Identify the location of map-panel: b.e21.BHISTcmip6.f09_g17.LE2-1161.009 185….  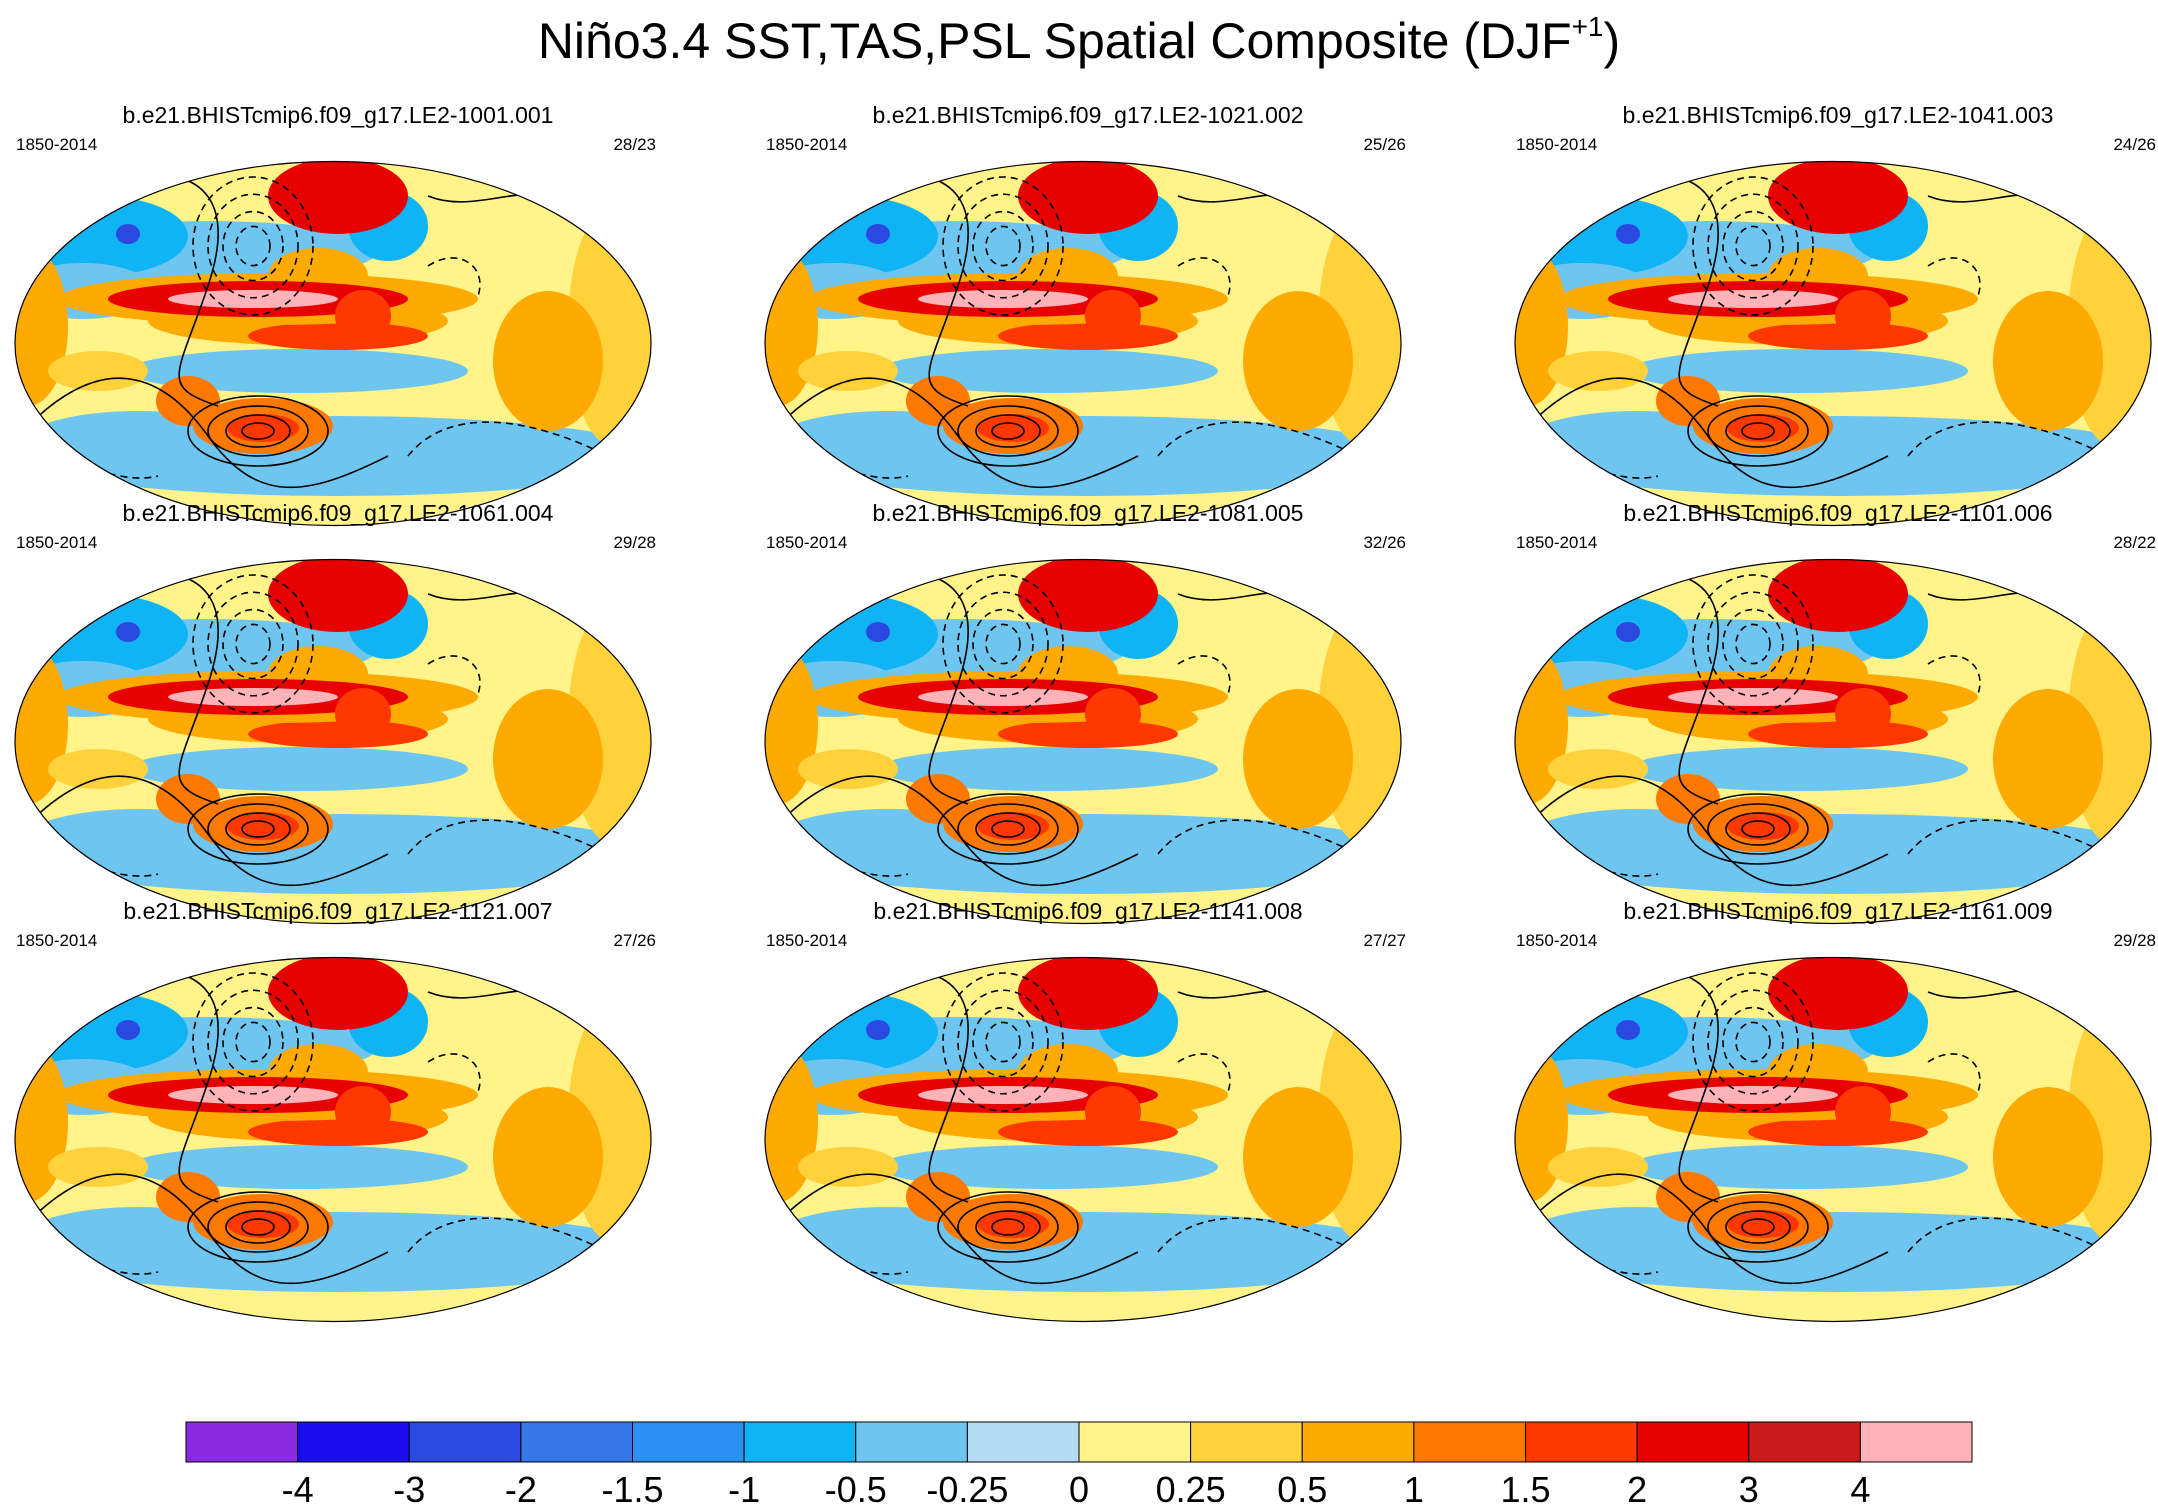
(1833, 1112).